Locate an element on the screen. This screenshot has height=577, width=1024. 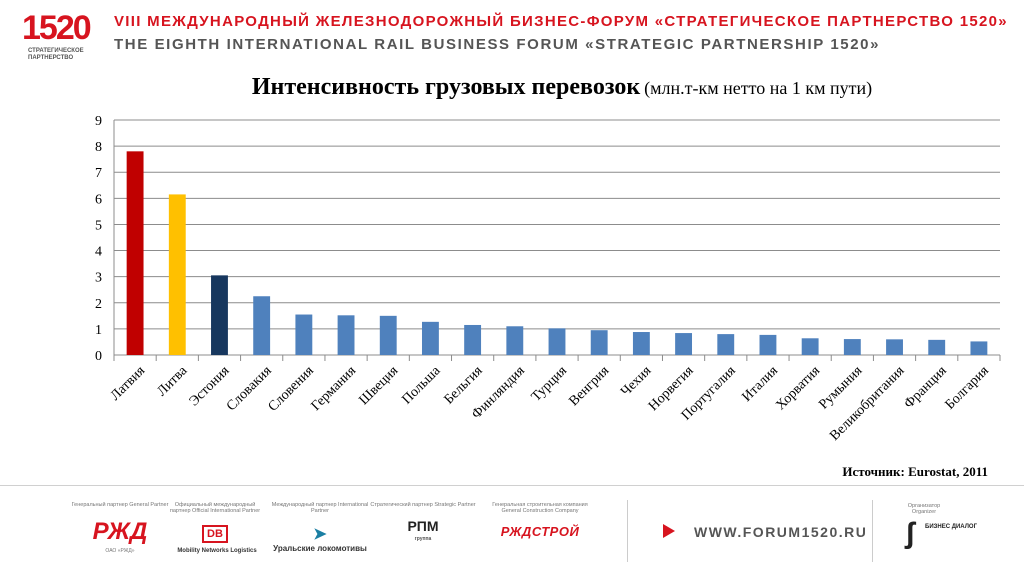
partner-sub: группа is located at coordinates (423, 539).